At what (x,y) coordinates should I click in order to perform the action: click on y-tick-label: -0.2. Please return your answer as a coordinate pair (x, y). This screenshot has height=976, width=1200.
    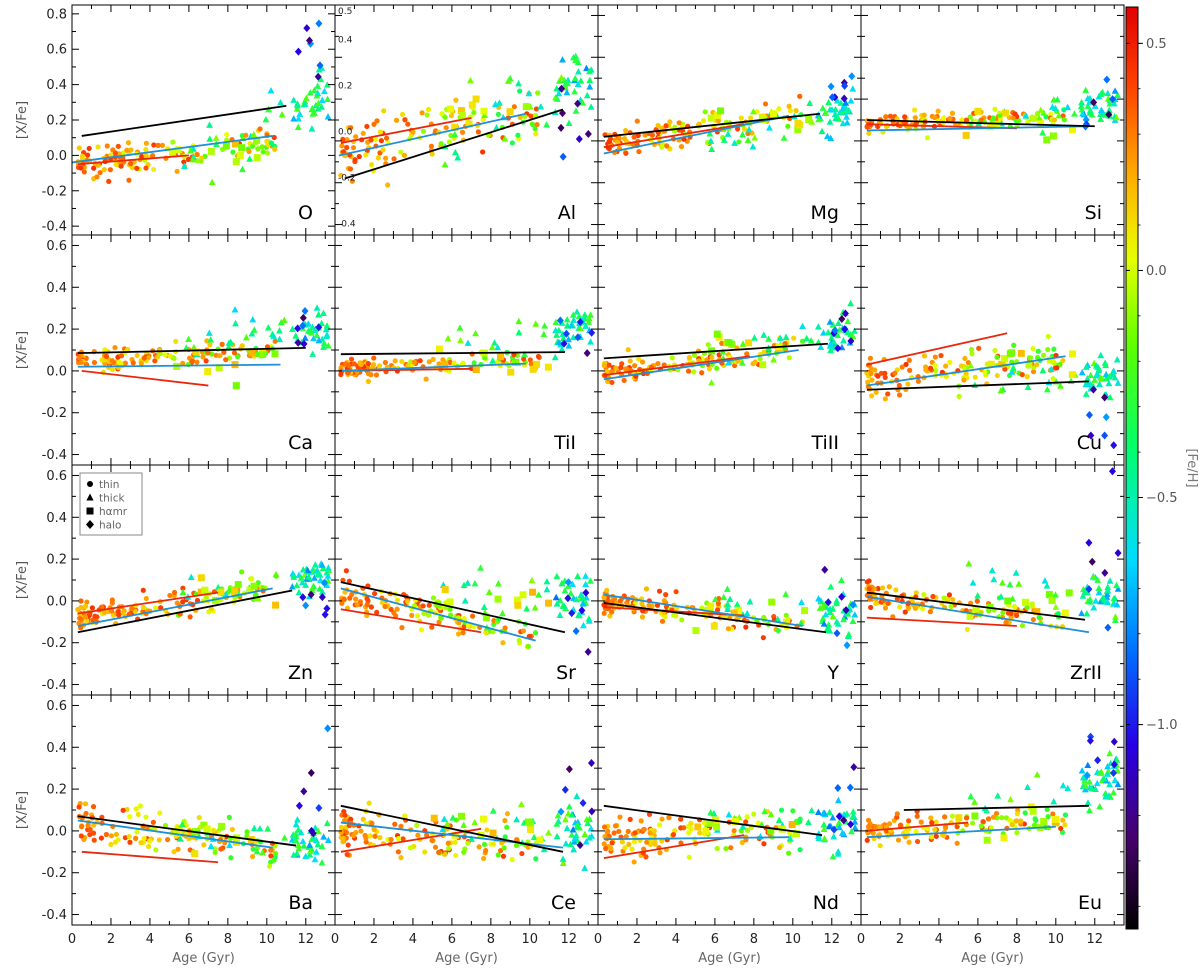
    Looking at the image, I should click on (54, 413).